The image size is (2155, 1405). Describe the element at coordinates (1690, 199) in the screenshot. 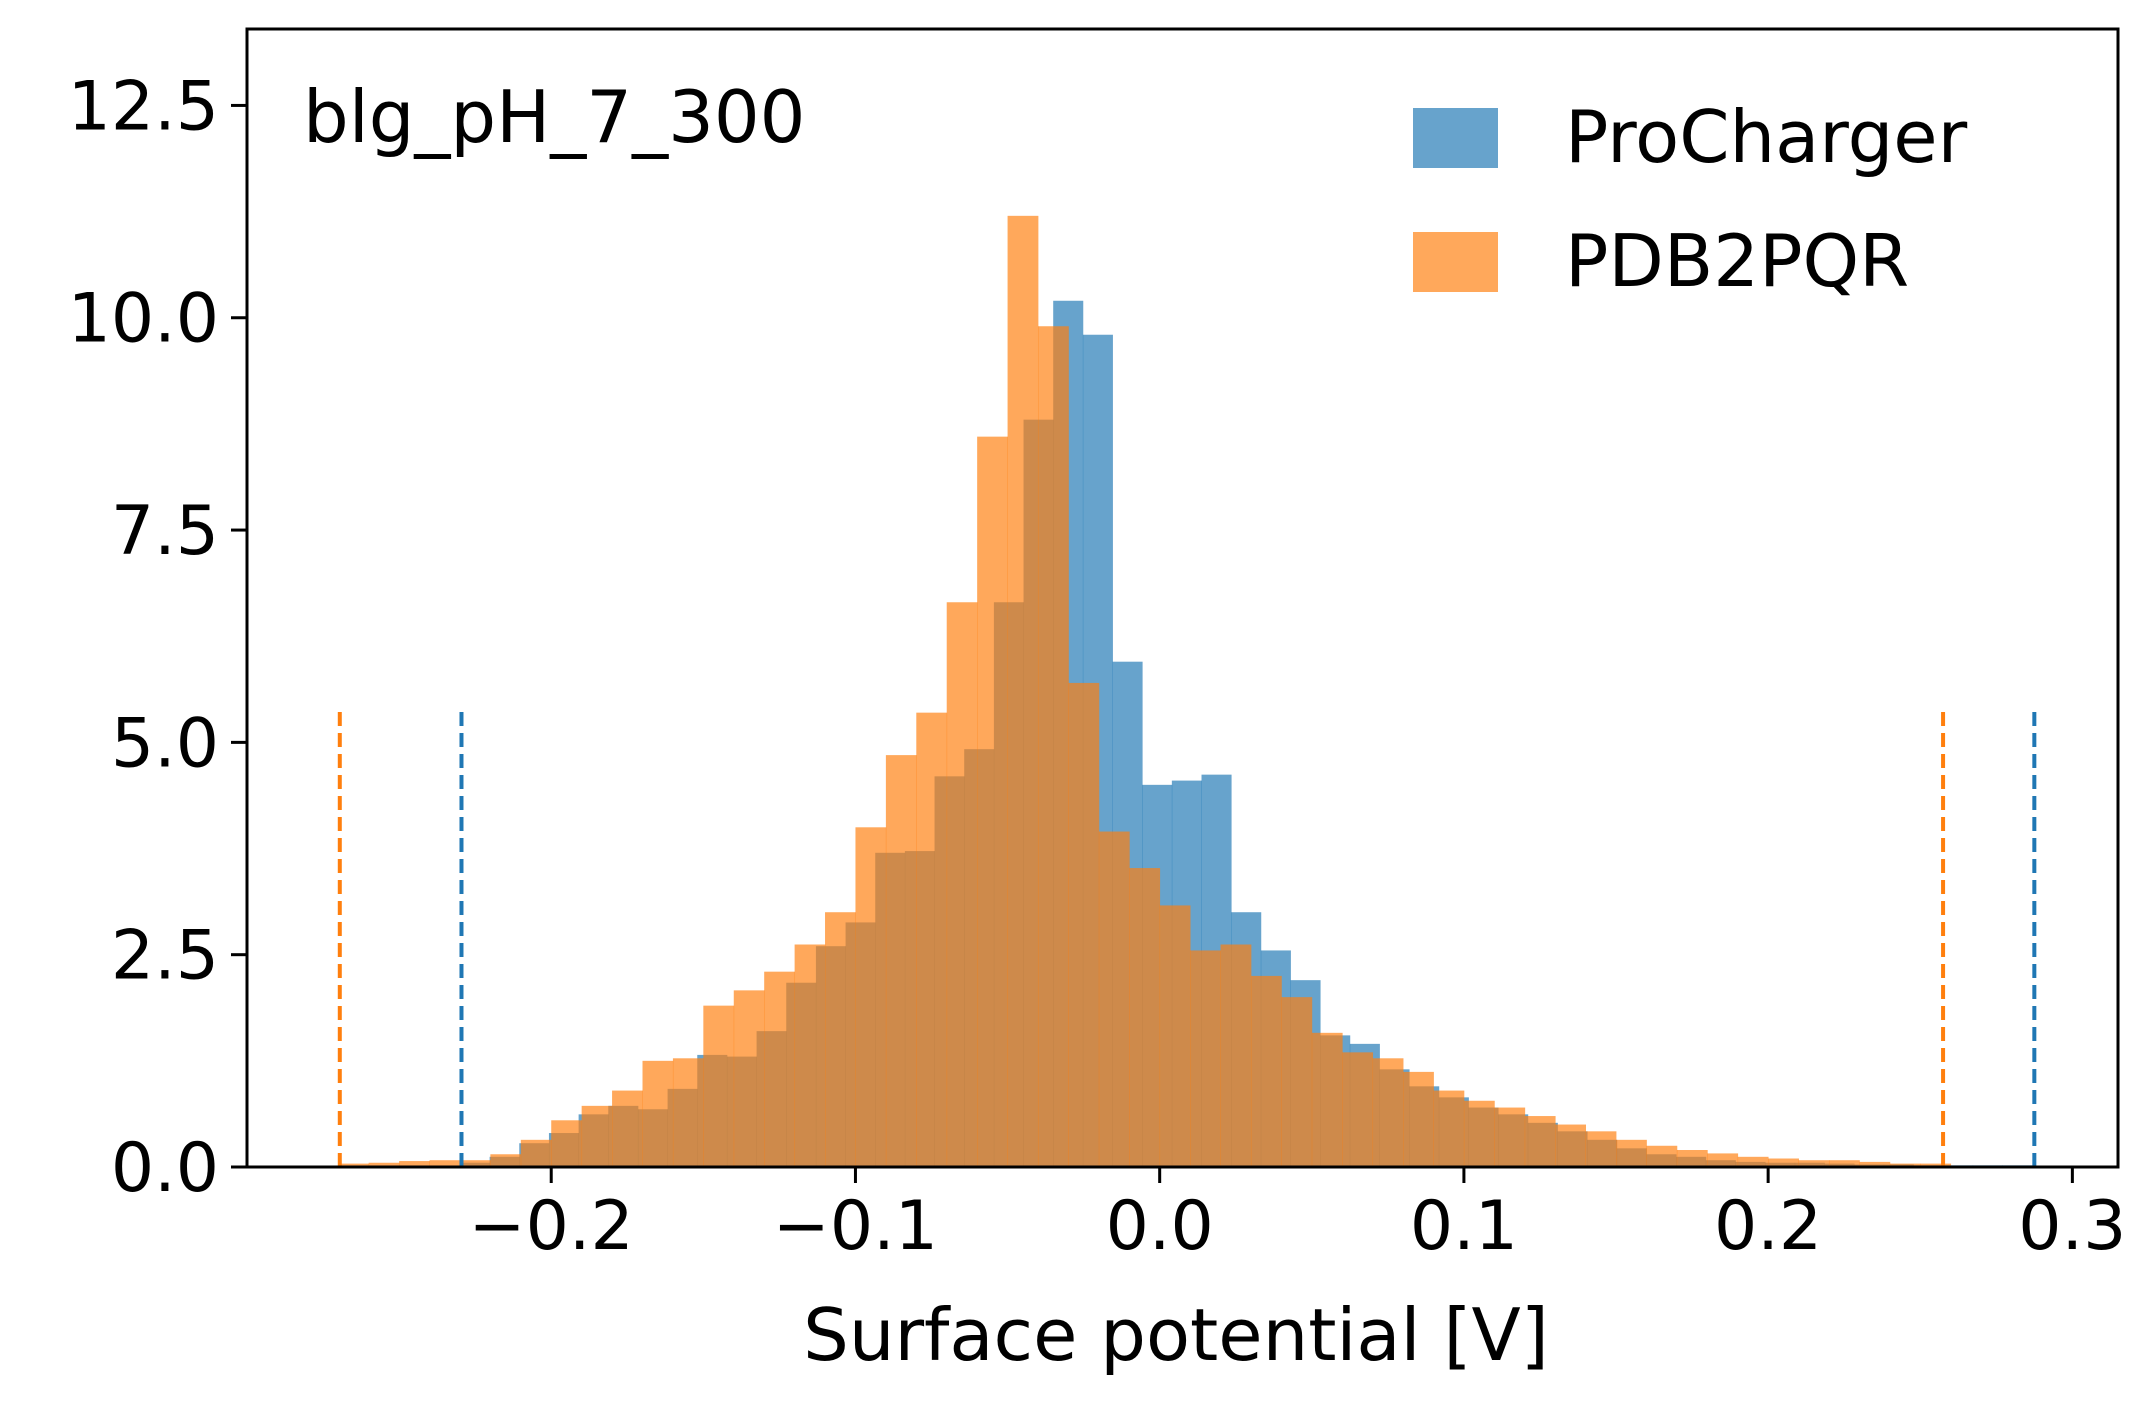

I see `legend: ProCharger PDB2PQR` at that location.